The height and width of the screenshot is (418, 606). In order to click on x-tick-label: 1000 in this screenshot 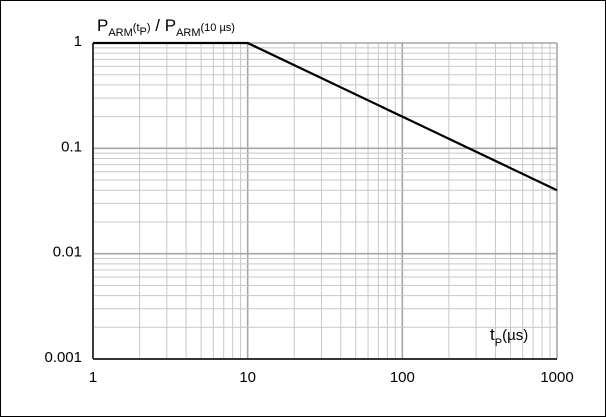, I will do `click(556, 377)`.